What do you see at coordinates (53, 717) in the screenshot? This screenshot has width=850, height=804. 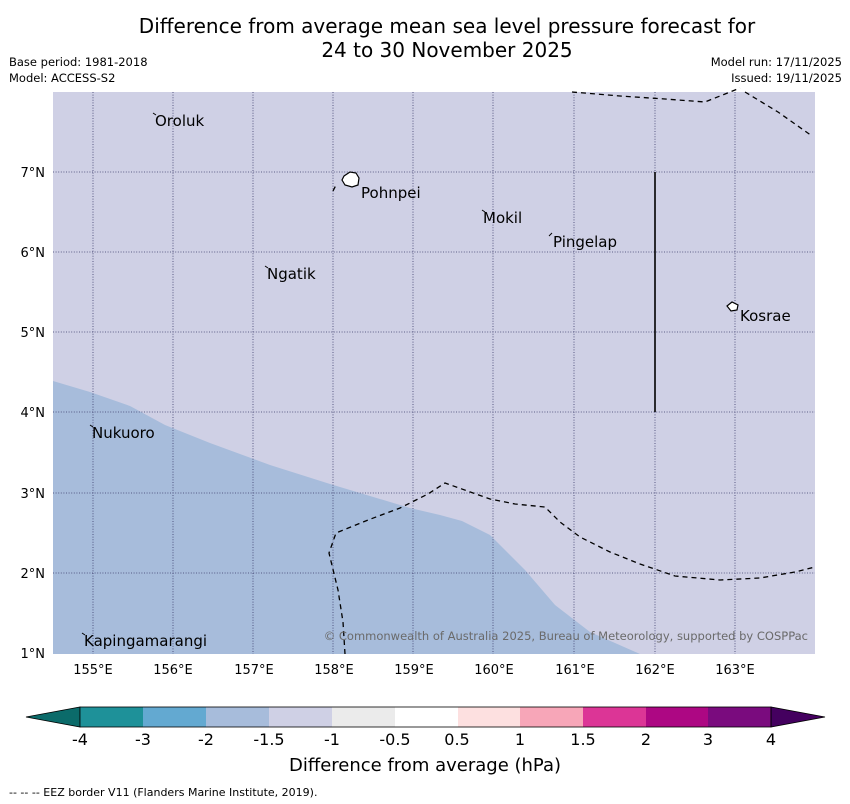 I see `colorbar-cap-low` at bounding box center [53, 717].